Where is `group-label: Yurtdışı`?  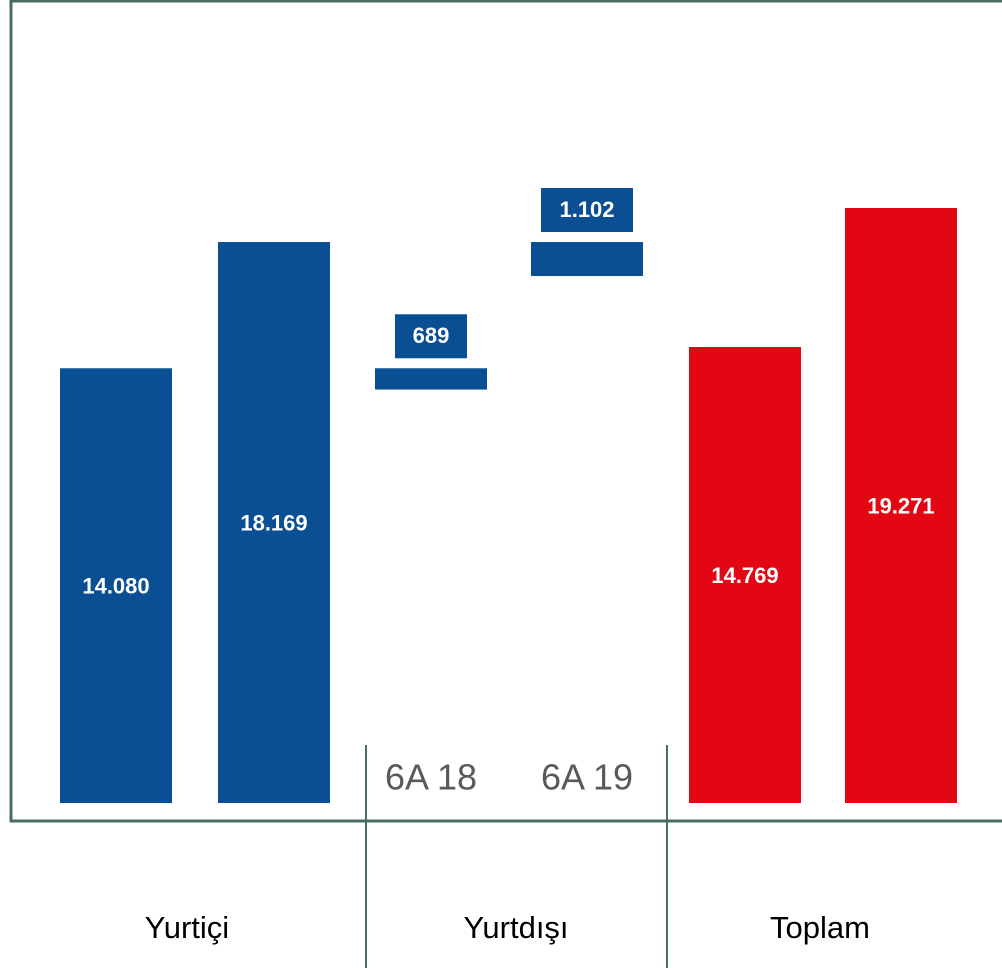
group-label: Yurtdışı is located at coordinates (515, 927).